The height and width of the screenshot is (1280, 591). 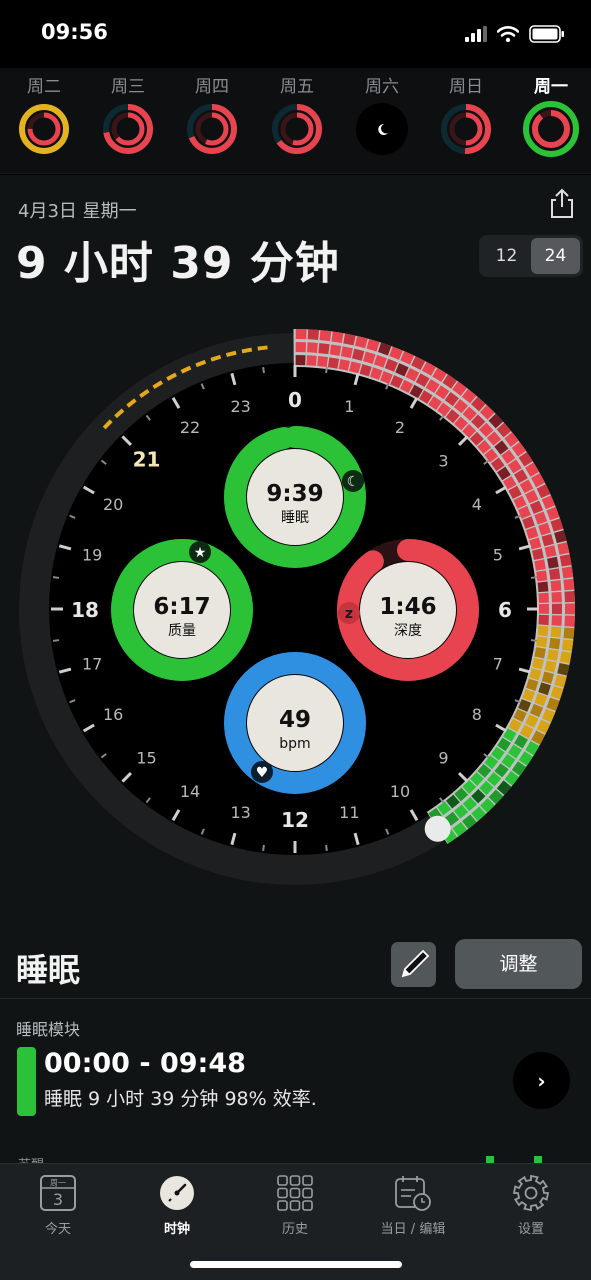 I want to click on tab-clock: 时钟, so click(x=177, y=1205).